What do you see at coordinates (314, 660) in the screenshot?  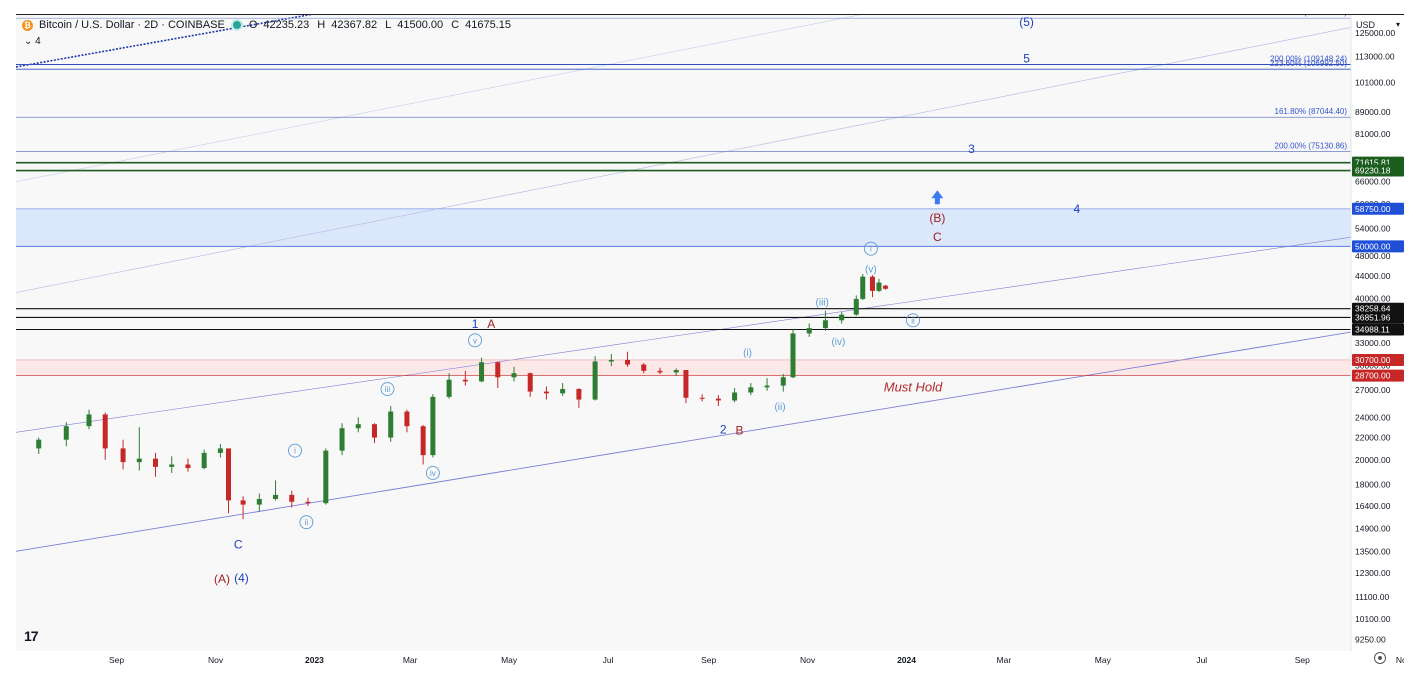 I see `x-tick-label: 2023` at bounding box center [314, 660].